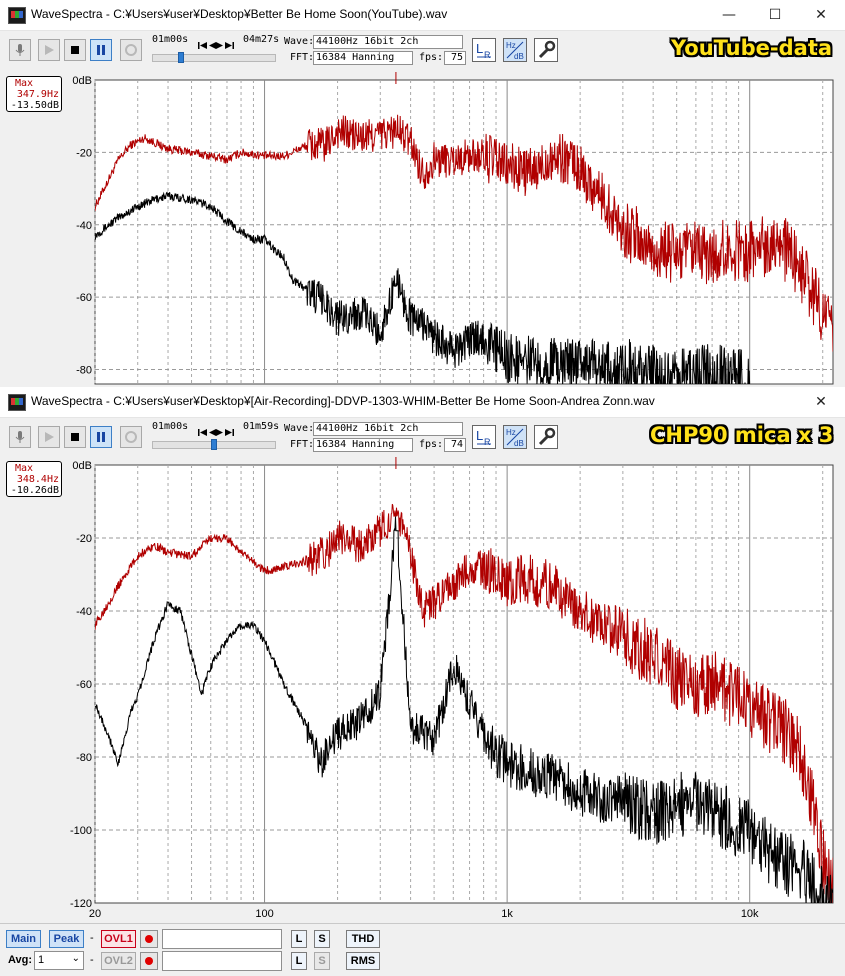 This screenshot has height=976, width=845. What do you see at coordinates (775, 15) in the screenshot?
I see `maximize-icon: ☐` at bounding box center [775, 15].